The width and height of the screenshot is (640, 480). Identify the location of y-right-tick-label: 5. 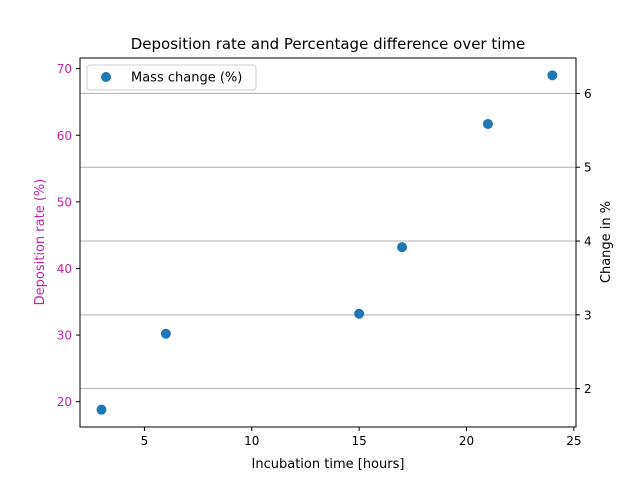
(588, 168).